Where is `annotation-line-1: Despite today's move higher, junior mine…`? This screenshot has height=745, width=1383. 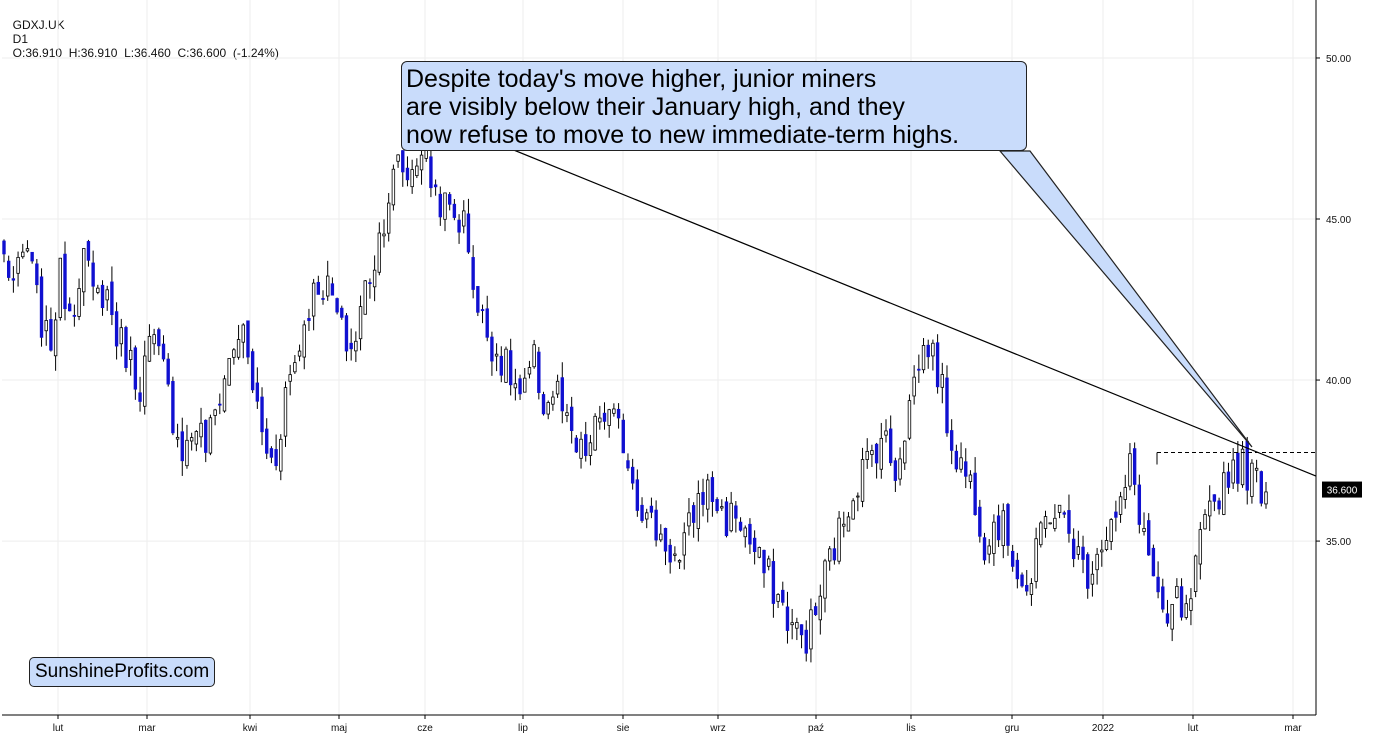 annotation-line-1: Despite today's move higher, junior mine… is located at coordinates (641, 79).